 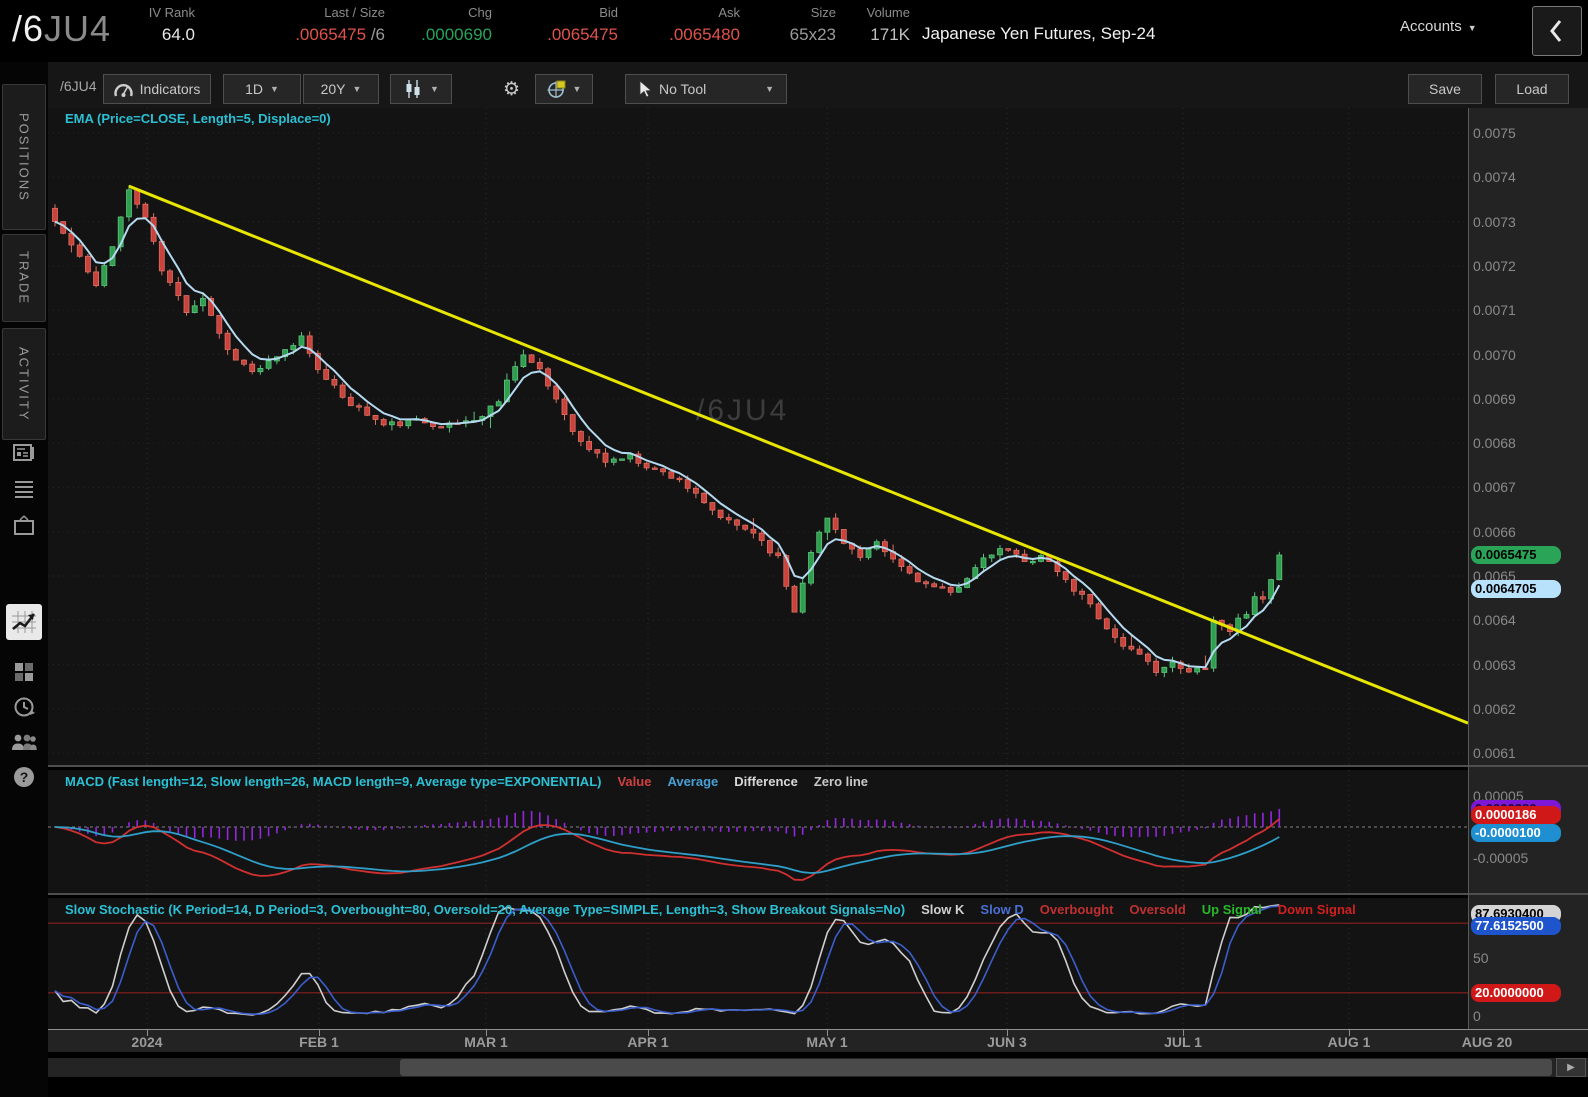 I want to click on axis-label: 0.00005, so click(x=1498, y=796).